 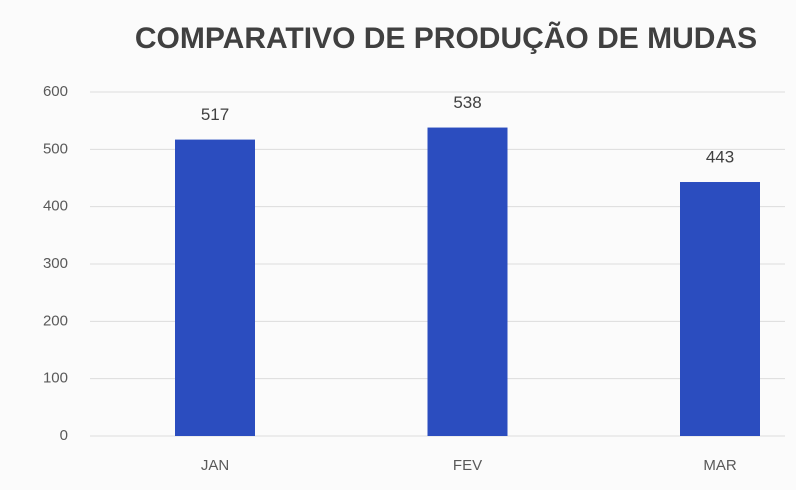 I want to click on chart-title: COMPARATIVO DE PRODUÇÃO DE MUDAS, so click(x=446, y=38).